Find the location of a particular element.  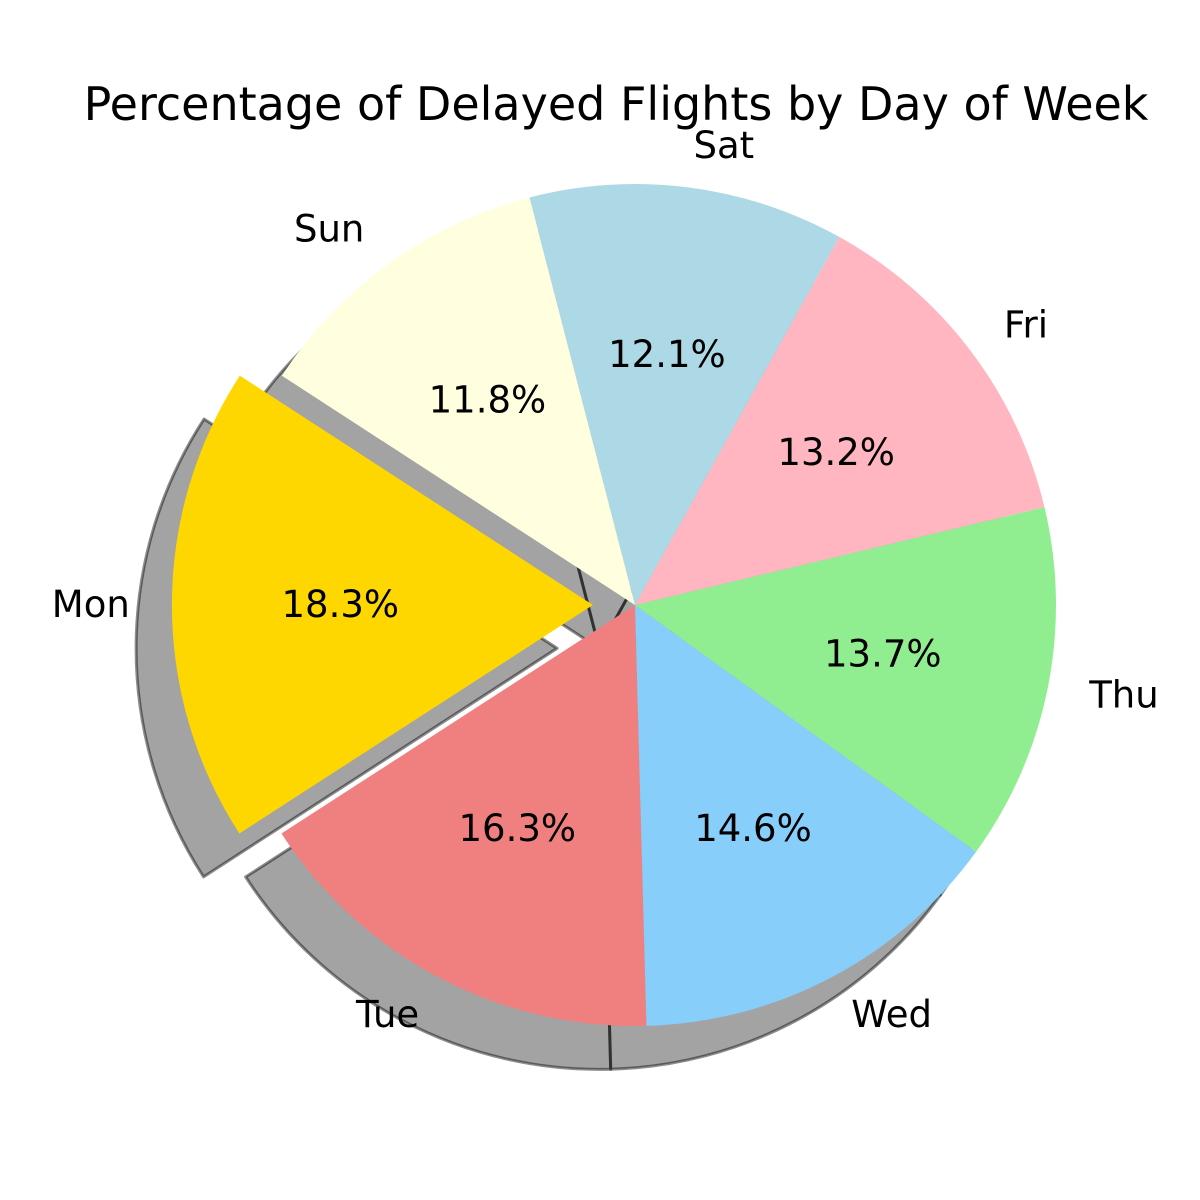

slice-thu is located at coordinates (845, 679).